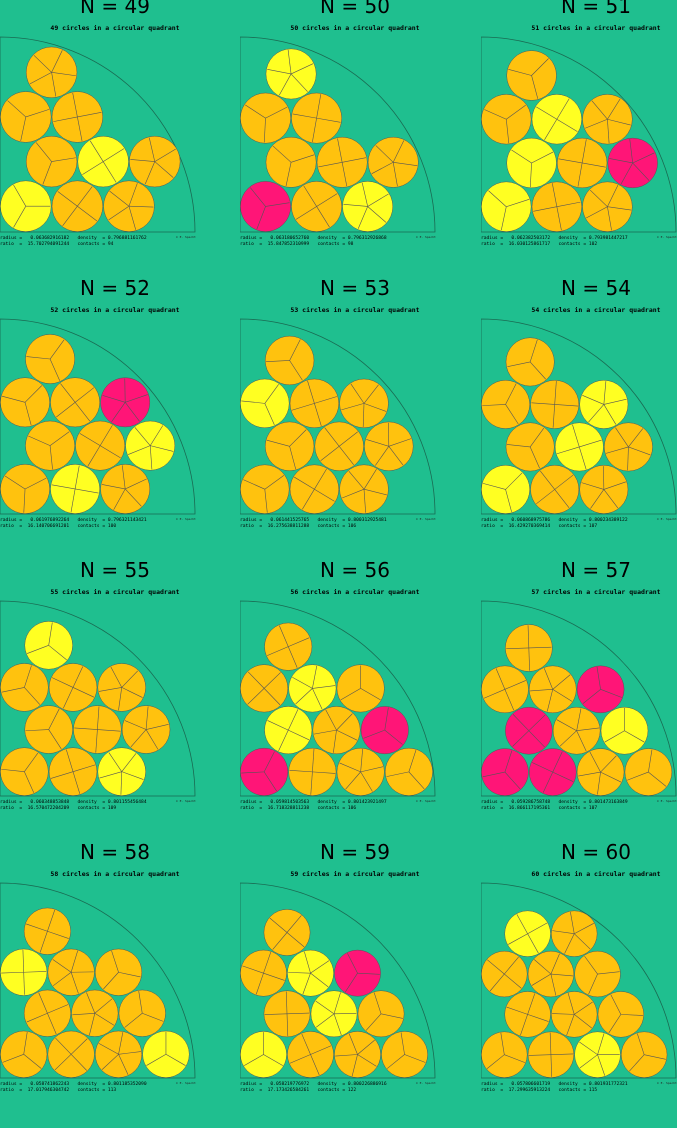 This screenshot has height=1128, width=677. I want to click on panel-subtitle: 56 circles in a circular quadrant, so click(355, 592).